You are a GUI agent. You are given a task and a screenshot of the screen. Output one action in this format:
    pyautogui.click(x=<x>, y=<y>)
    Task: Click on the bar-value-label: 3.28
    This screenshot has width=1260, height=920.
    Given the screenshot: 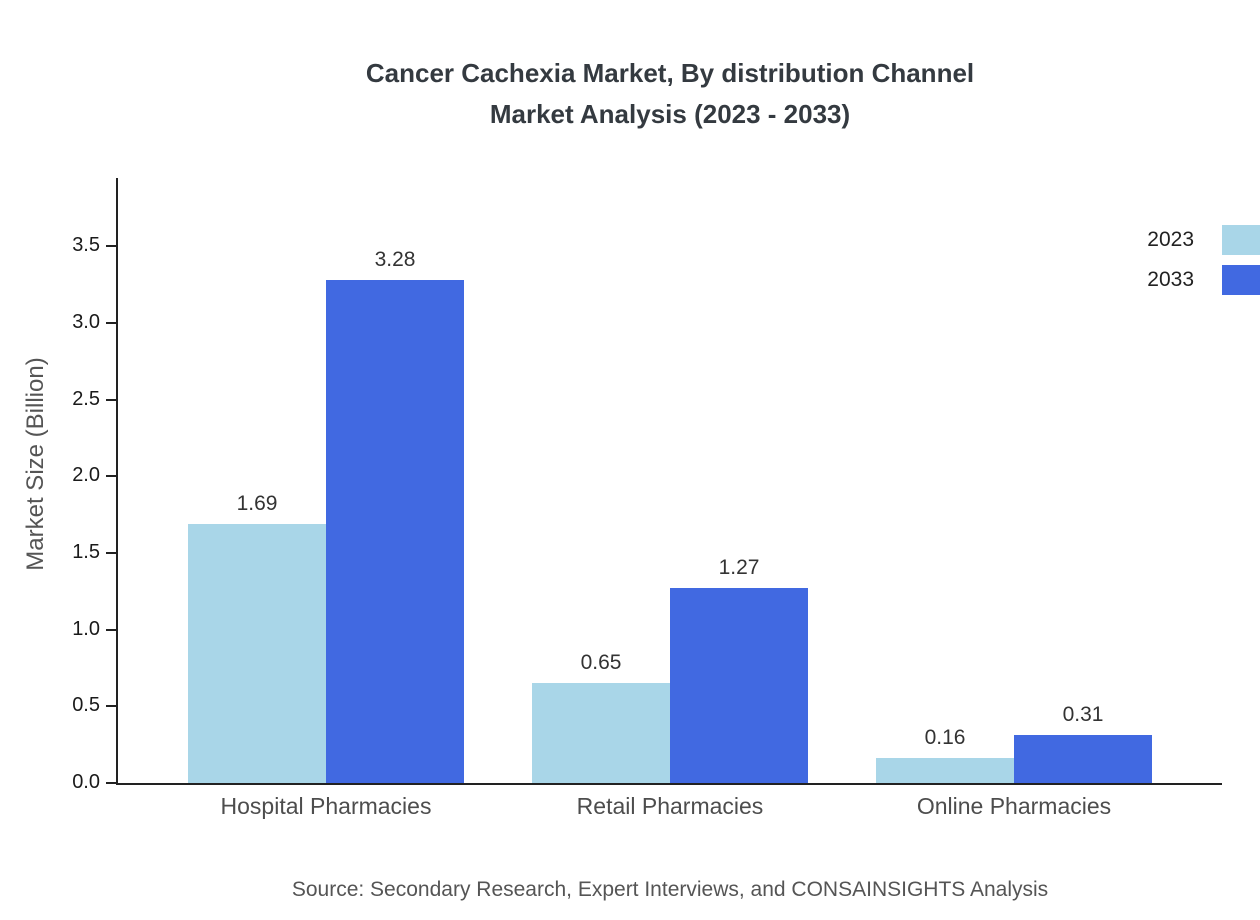 What is the action you would take?
    pyautogui.click(x=395, y=259)
    